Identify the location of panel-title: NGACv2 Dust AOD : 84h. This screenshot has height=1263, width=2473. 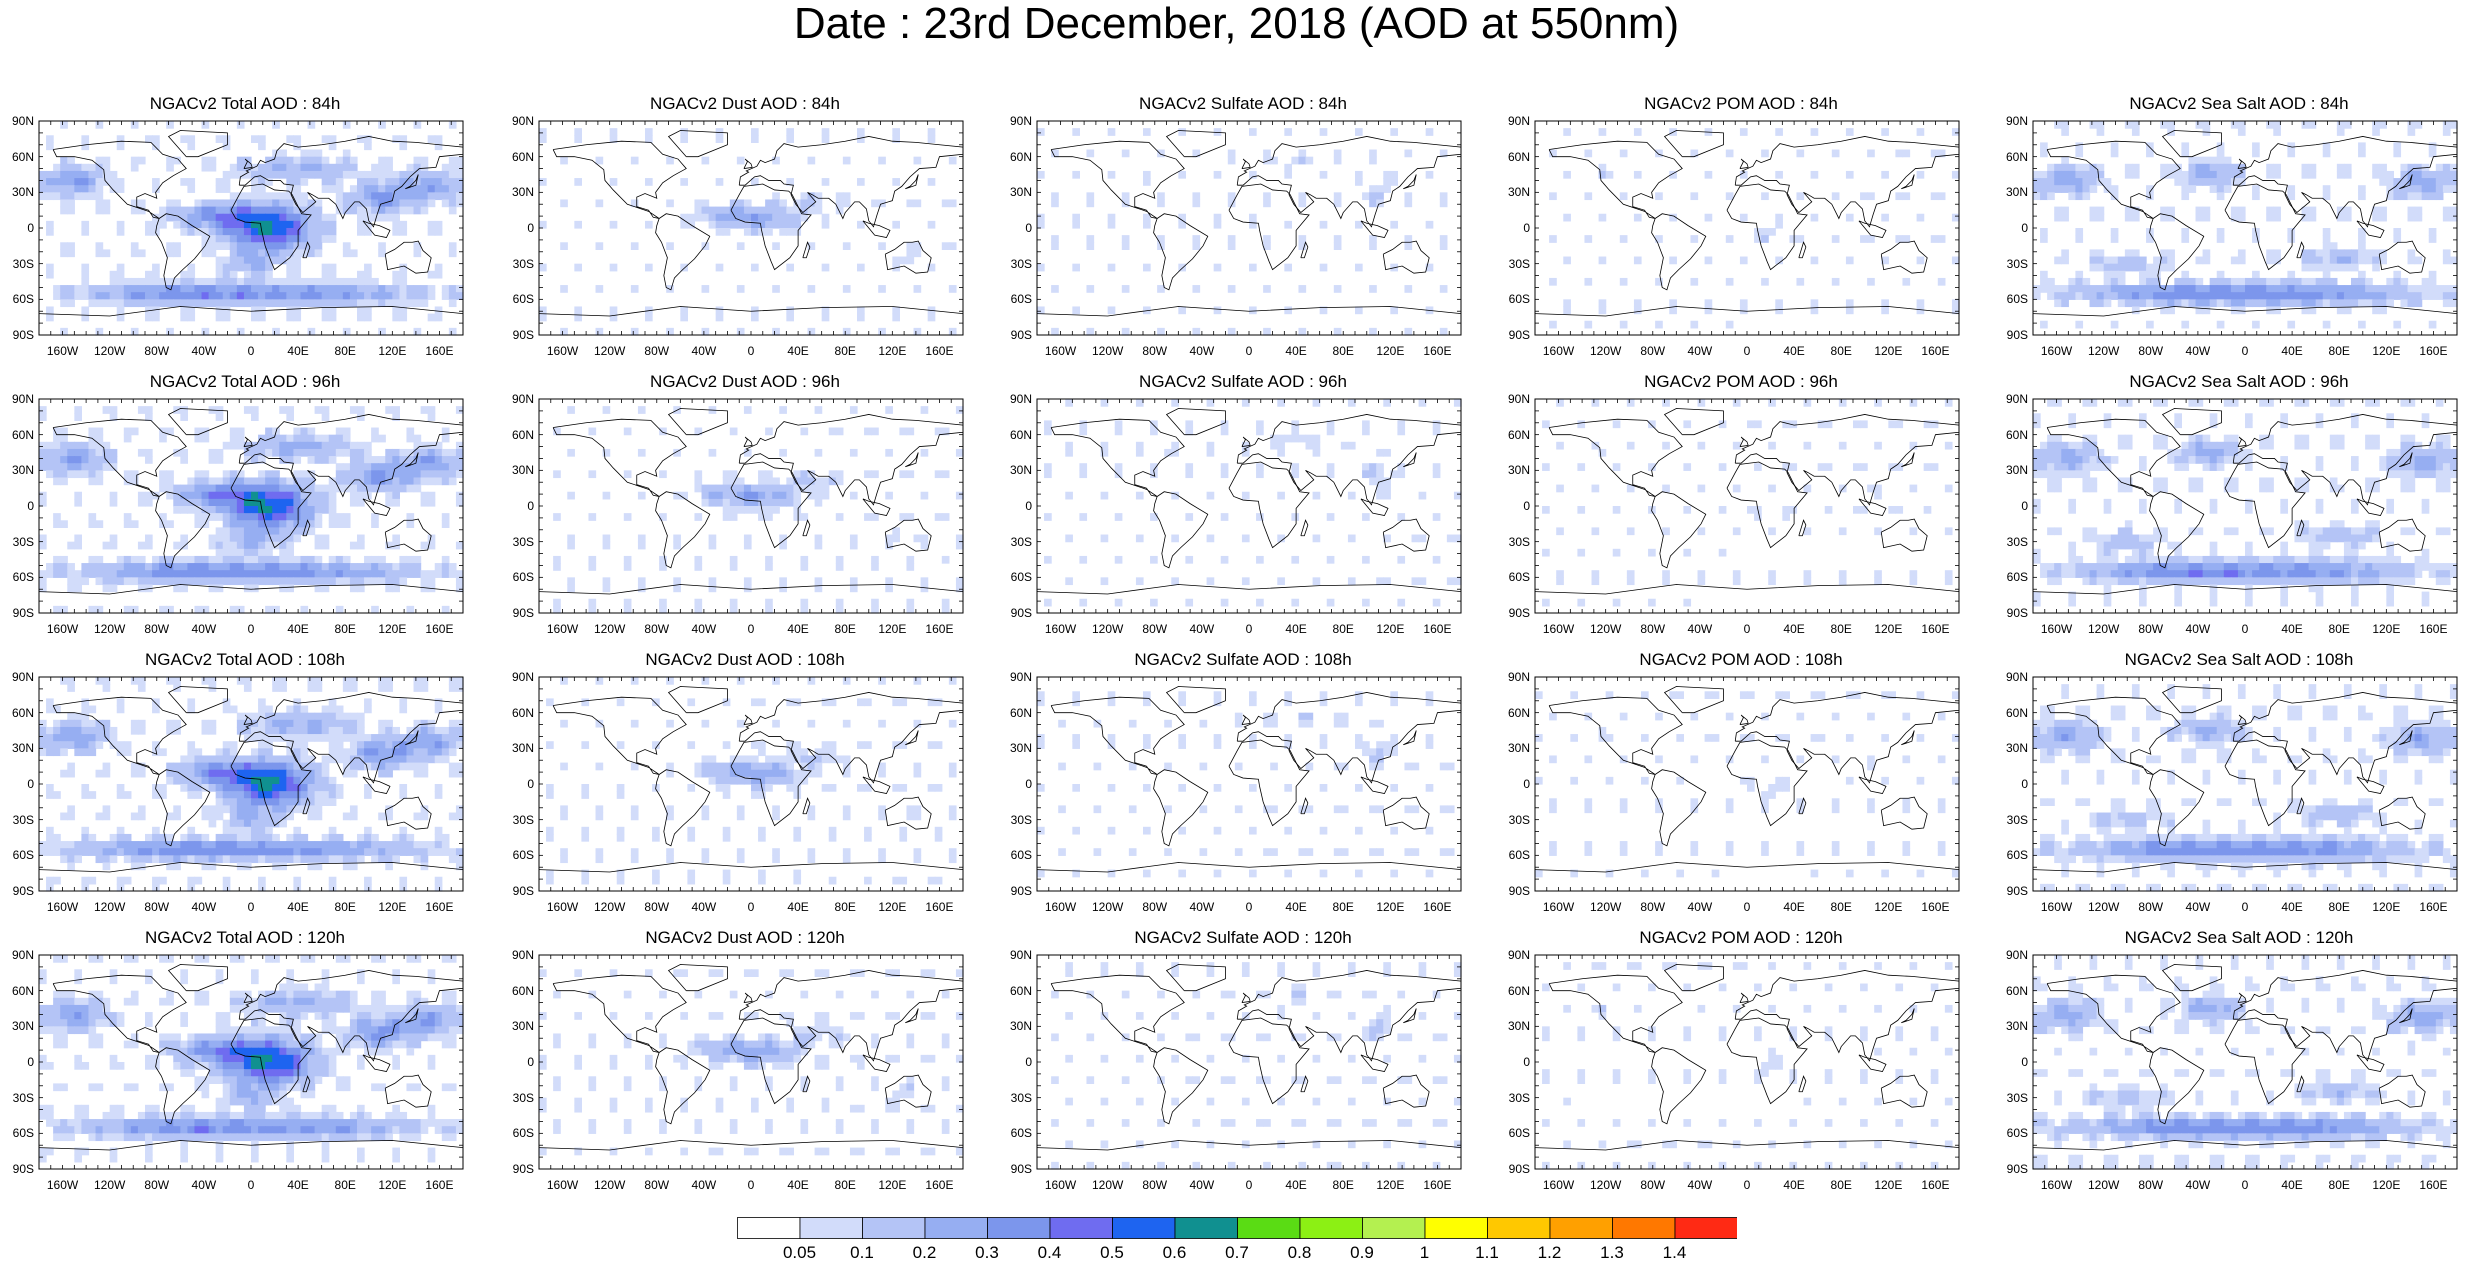
(745, 104).